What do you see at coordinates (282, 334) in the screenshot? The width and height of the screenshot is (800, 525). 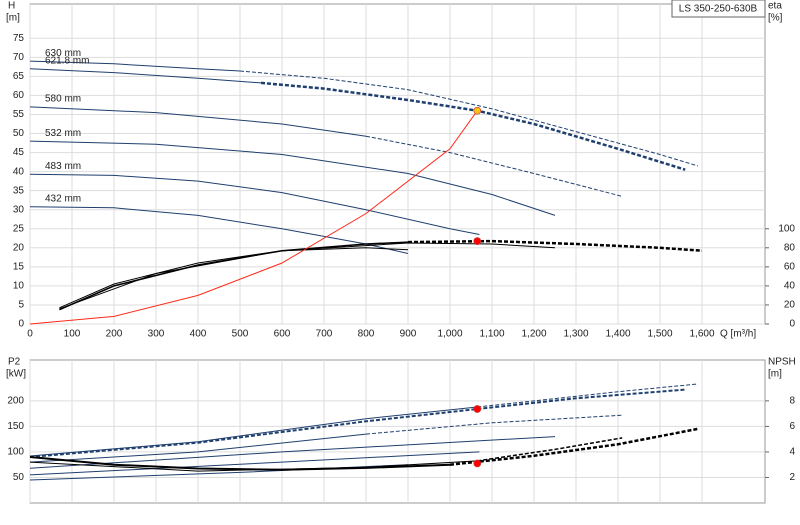 I see `x-tick-label: 600` at bounding box center [282, 334].